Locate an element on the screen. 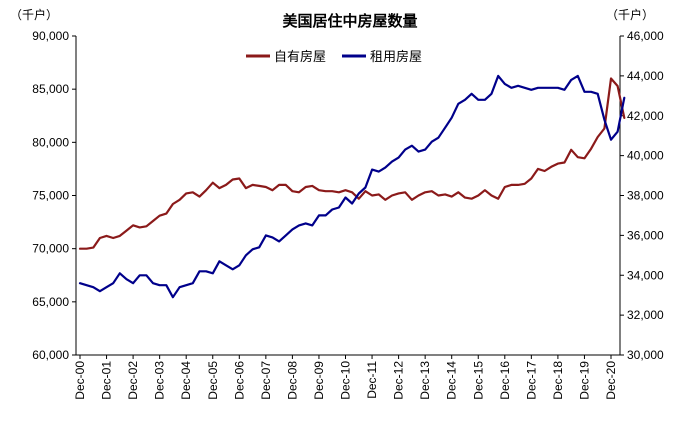 This screenshot has height=429, width=700. left-tick-label: 60,000 is located at coordinates (50, 355).